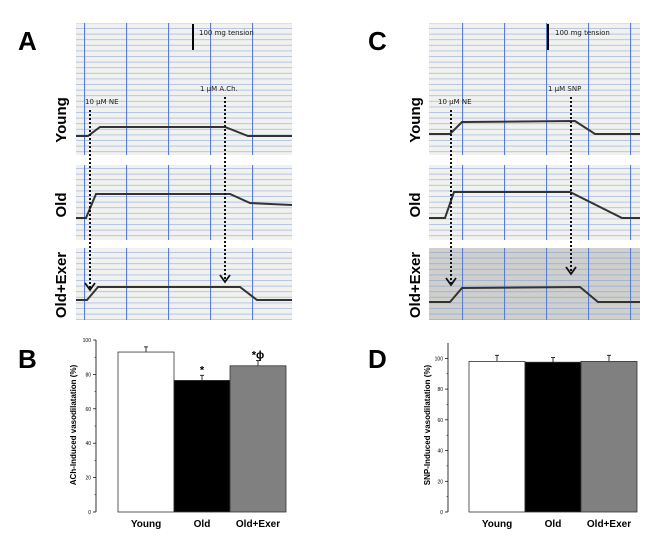 The height and width of the screenshot is (545, 647). What do you see at coordinates (27, 359) in the screenshot?
I see `panel-letter-b: B` at bounding box center [27, 359].